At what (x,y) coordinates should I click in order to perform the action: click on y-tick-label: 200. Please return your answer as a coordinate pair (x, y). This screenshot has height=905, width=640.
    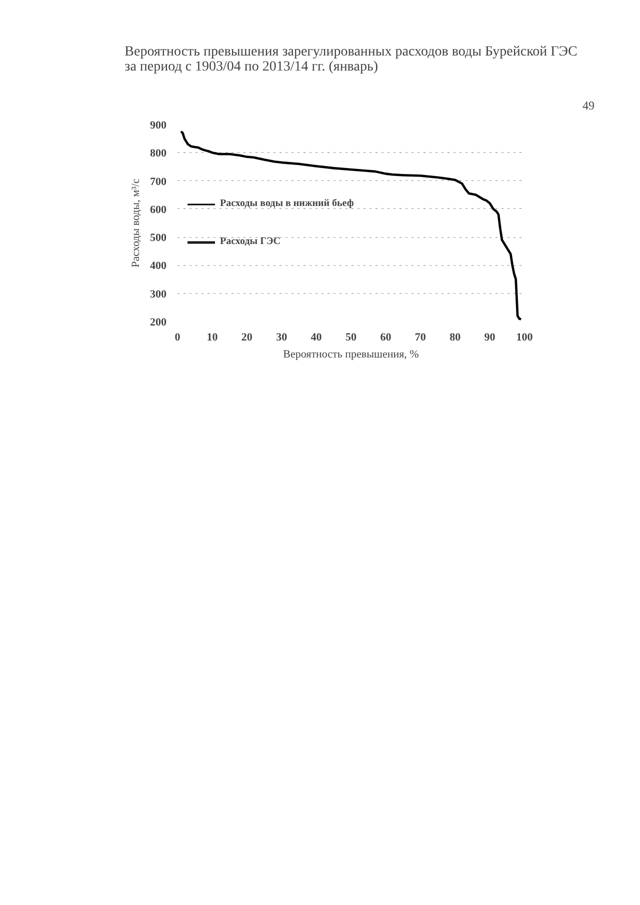
    Looking at the image, I should click on (158, 322).